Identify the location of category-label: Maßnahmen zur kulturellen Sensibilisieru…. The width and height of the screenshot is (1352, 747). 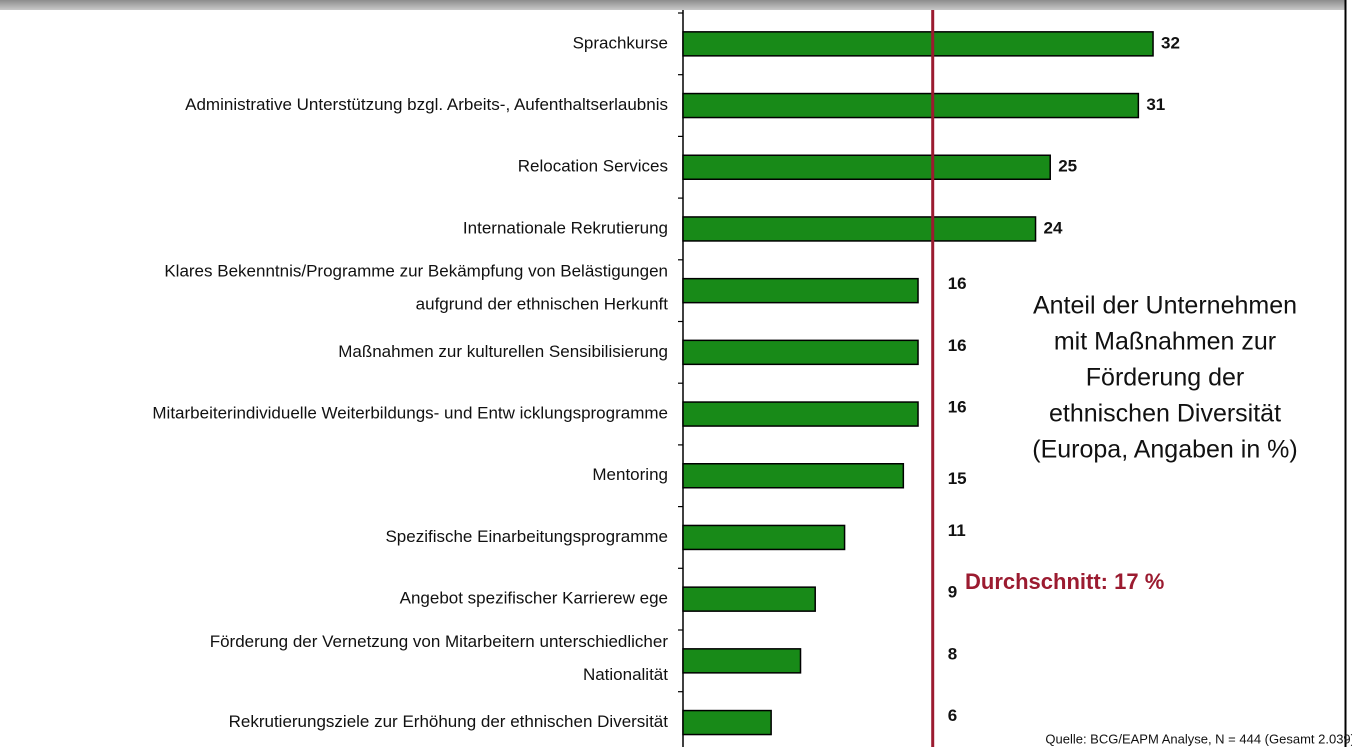
(503, 351).